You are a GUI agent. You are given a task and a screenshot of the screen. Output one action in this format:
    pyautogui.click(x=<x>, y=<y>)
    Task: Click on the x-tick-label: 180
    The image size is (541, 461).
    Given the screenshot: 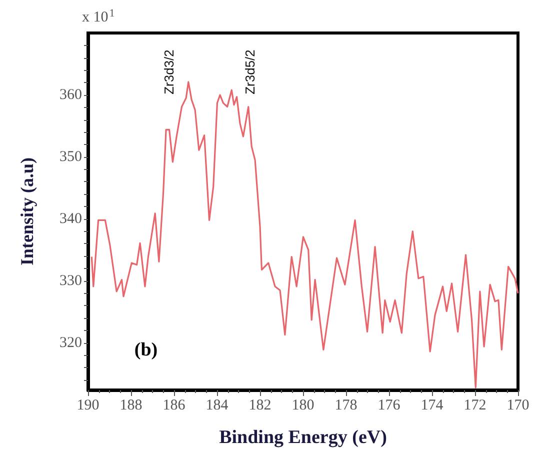 What is the action you would take?
    pyautogui.click(x=303, y=406)
    